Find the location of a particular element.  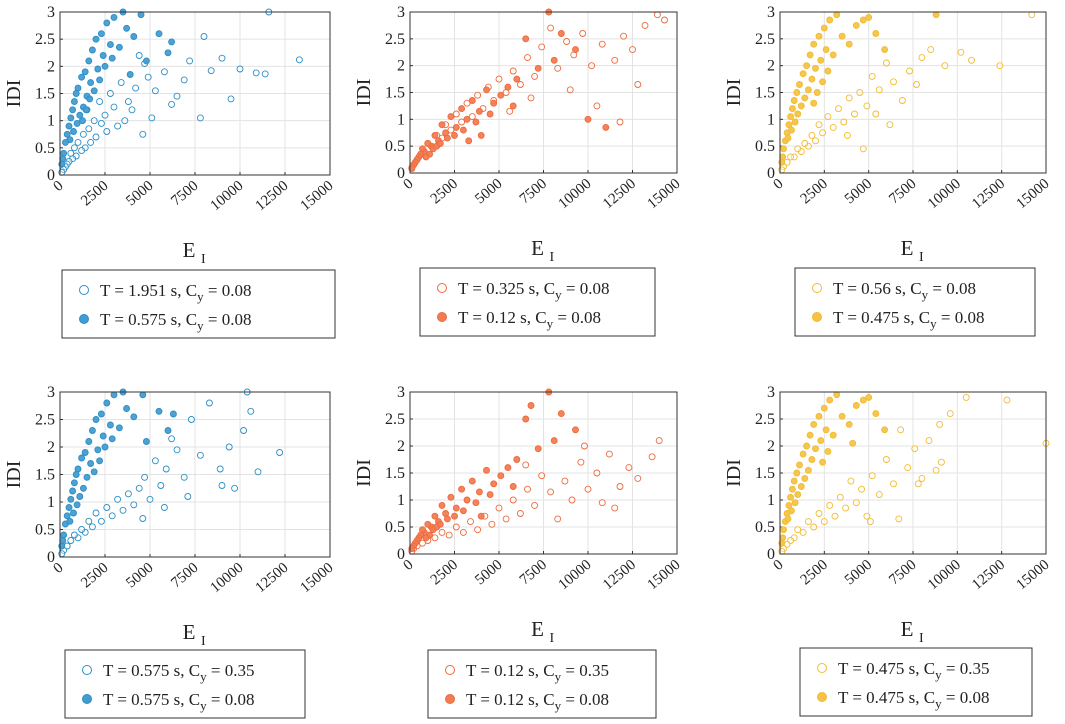

legend-box is located at coordinates (916, 682).